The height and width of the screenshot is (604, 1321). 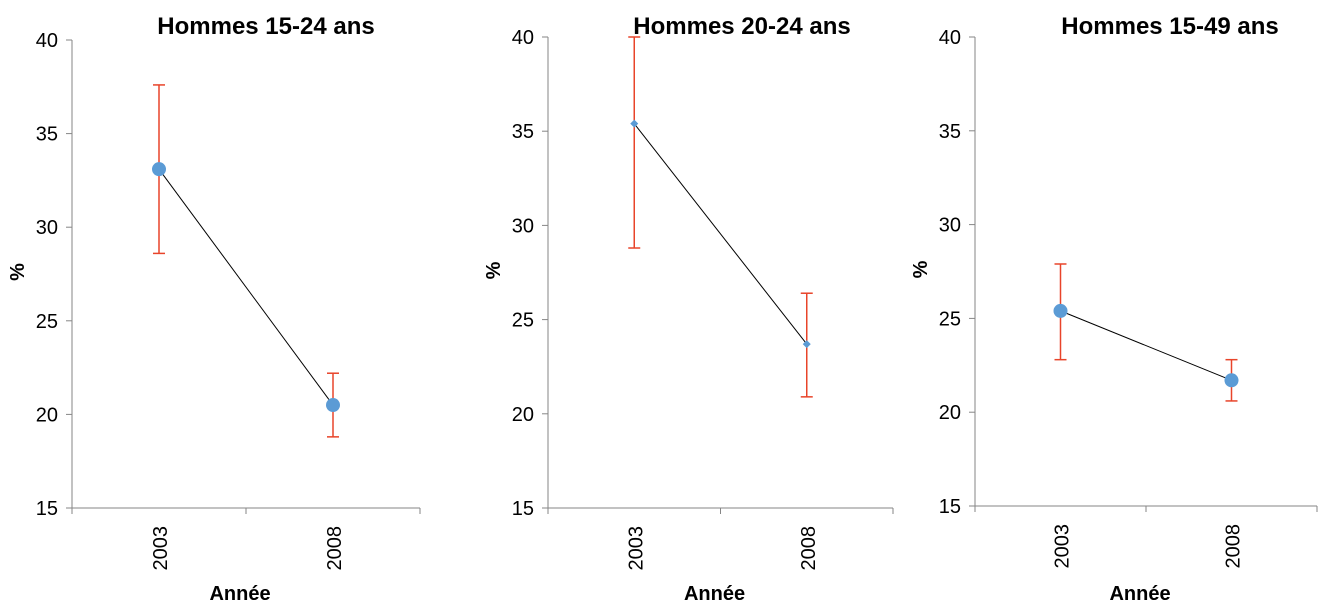 What do you see at coordinates (265, 26) in the screenshot?
I see `chart-title: Hommes 15-24 ans` at bounding box center [265, 26].